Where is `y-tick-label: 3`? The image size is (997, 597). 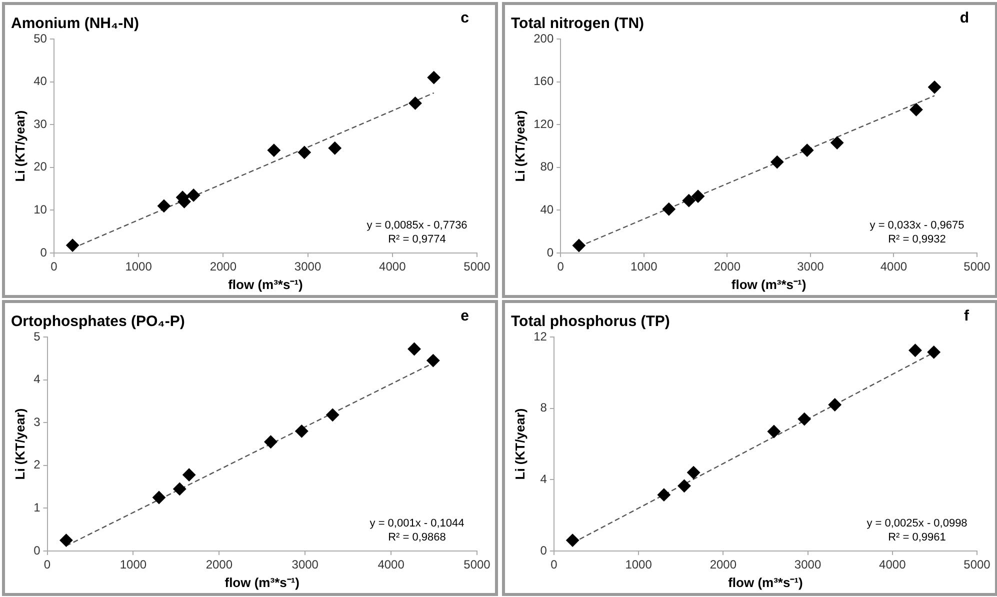
y-tick-label: 3 is located at coordinates (37, 421).